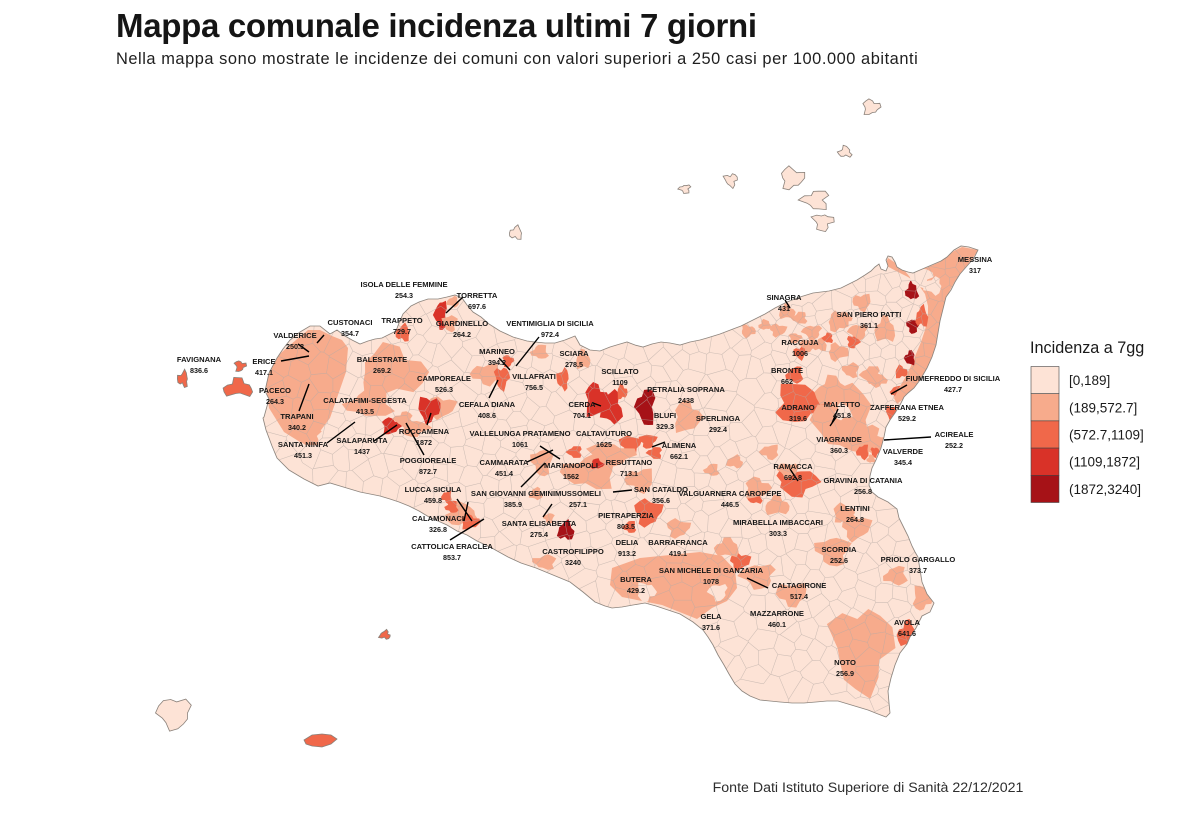 This screenshot has height=821, width=1200. Describe the element at coordinates (487, 415) in the screenshot. I see `svg-text: 408.6` at that location.